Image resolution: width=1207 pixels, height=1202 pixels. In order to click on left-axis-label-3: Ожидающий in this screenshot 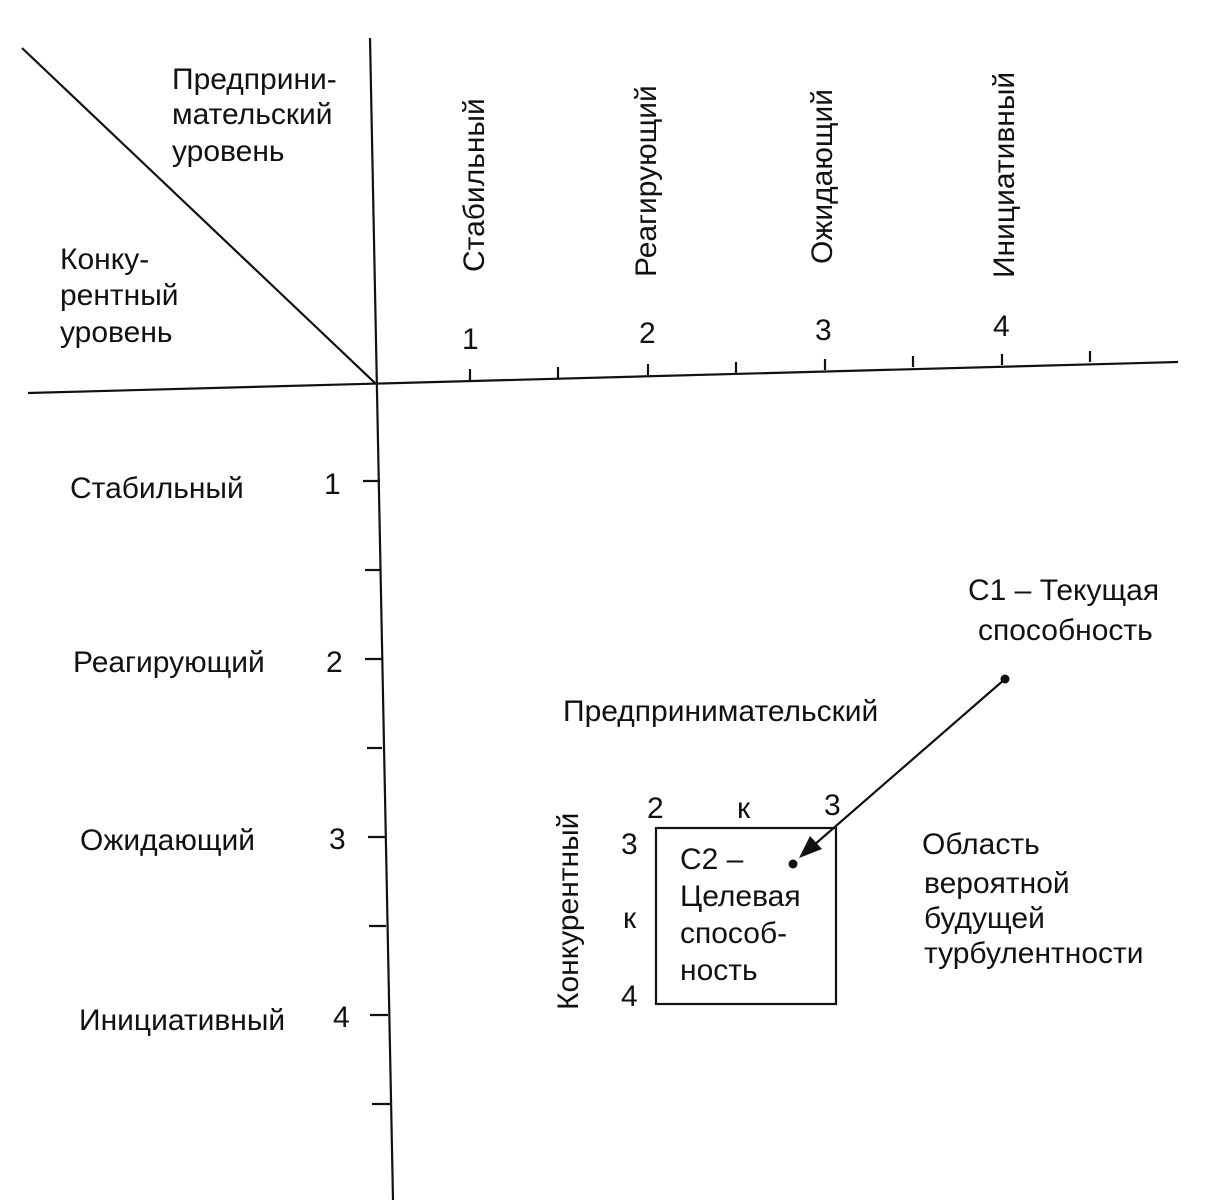, I will do `click(167, 840)`.